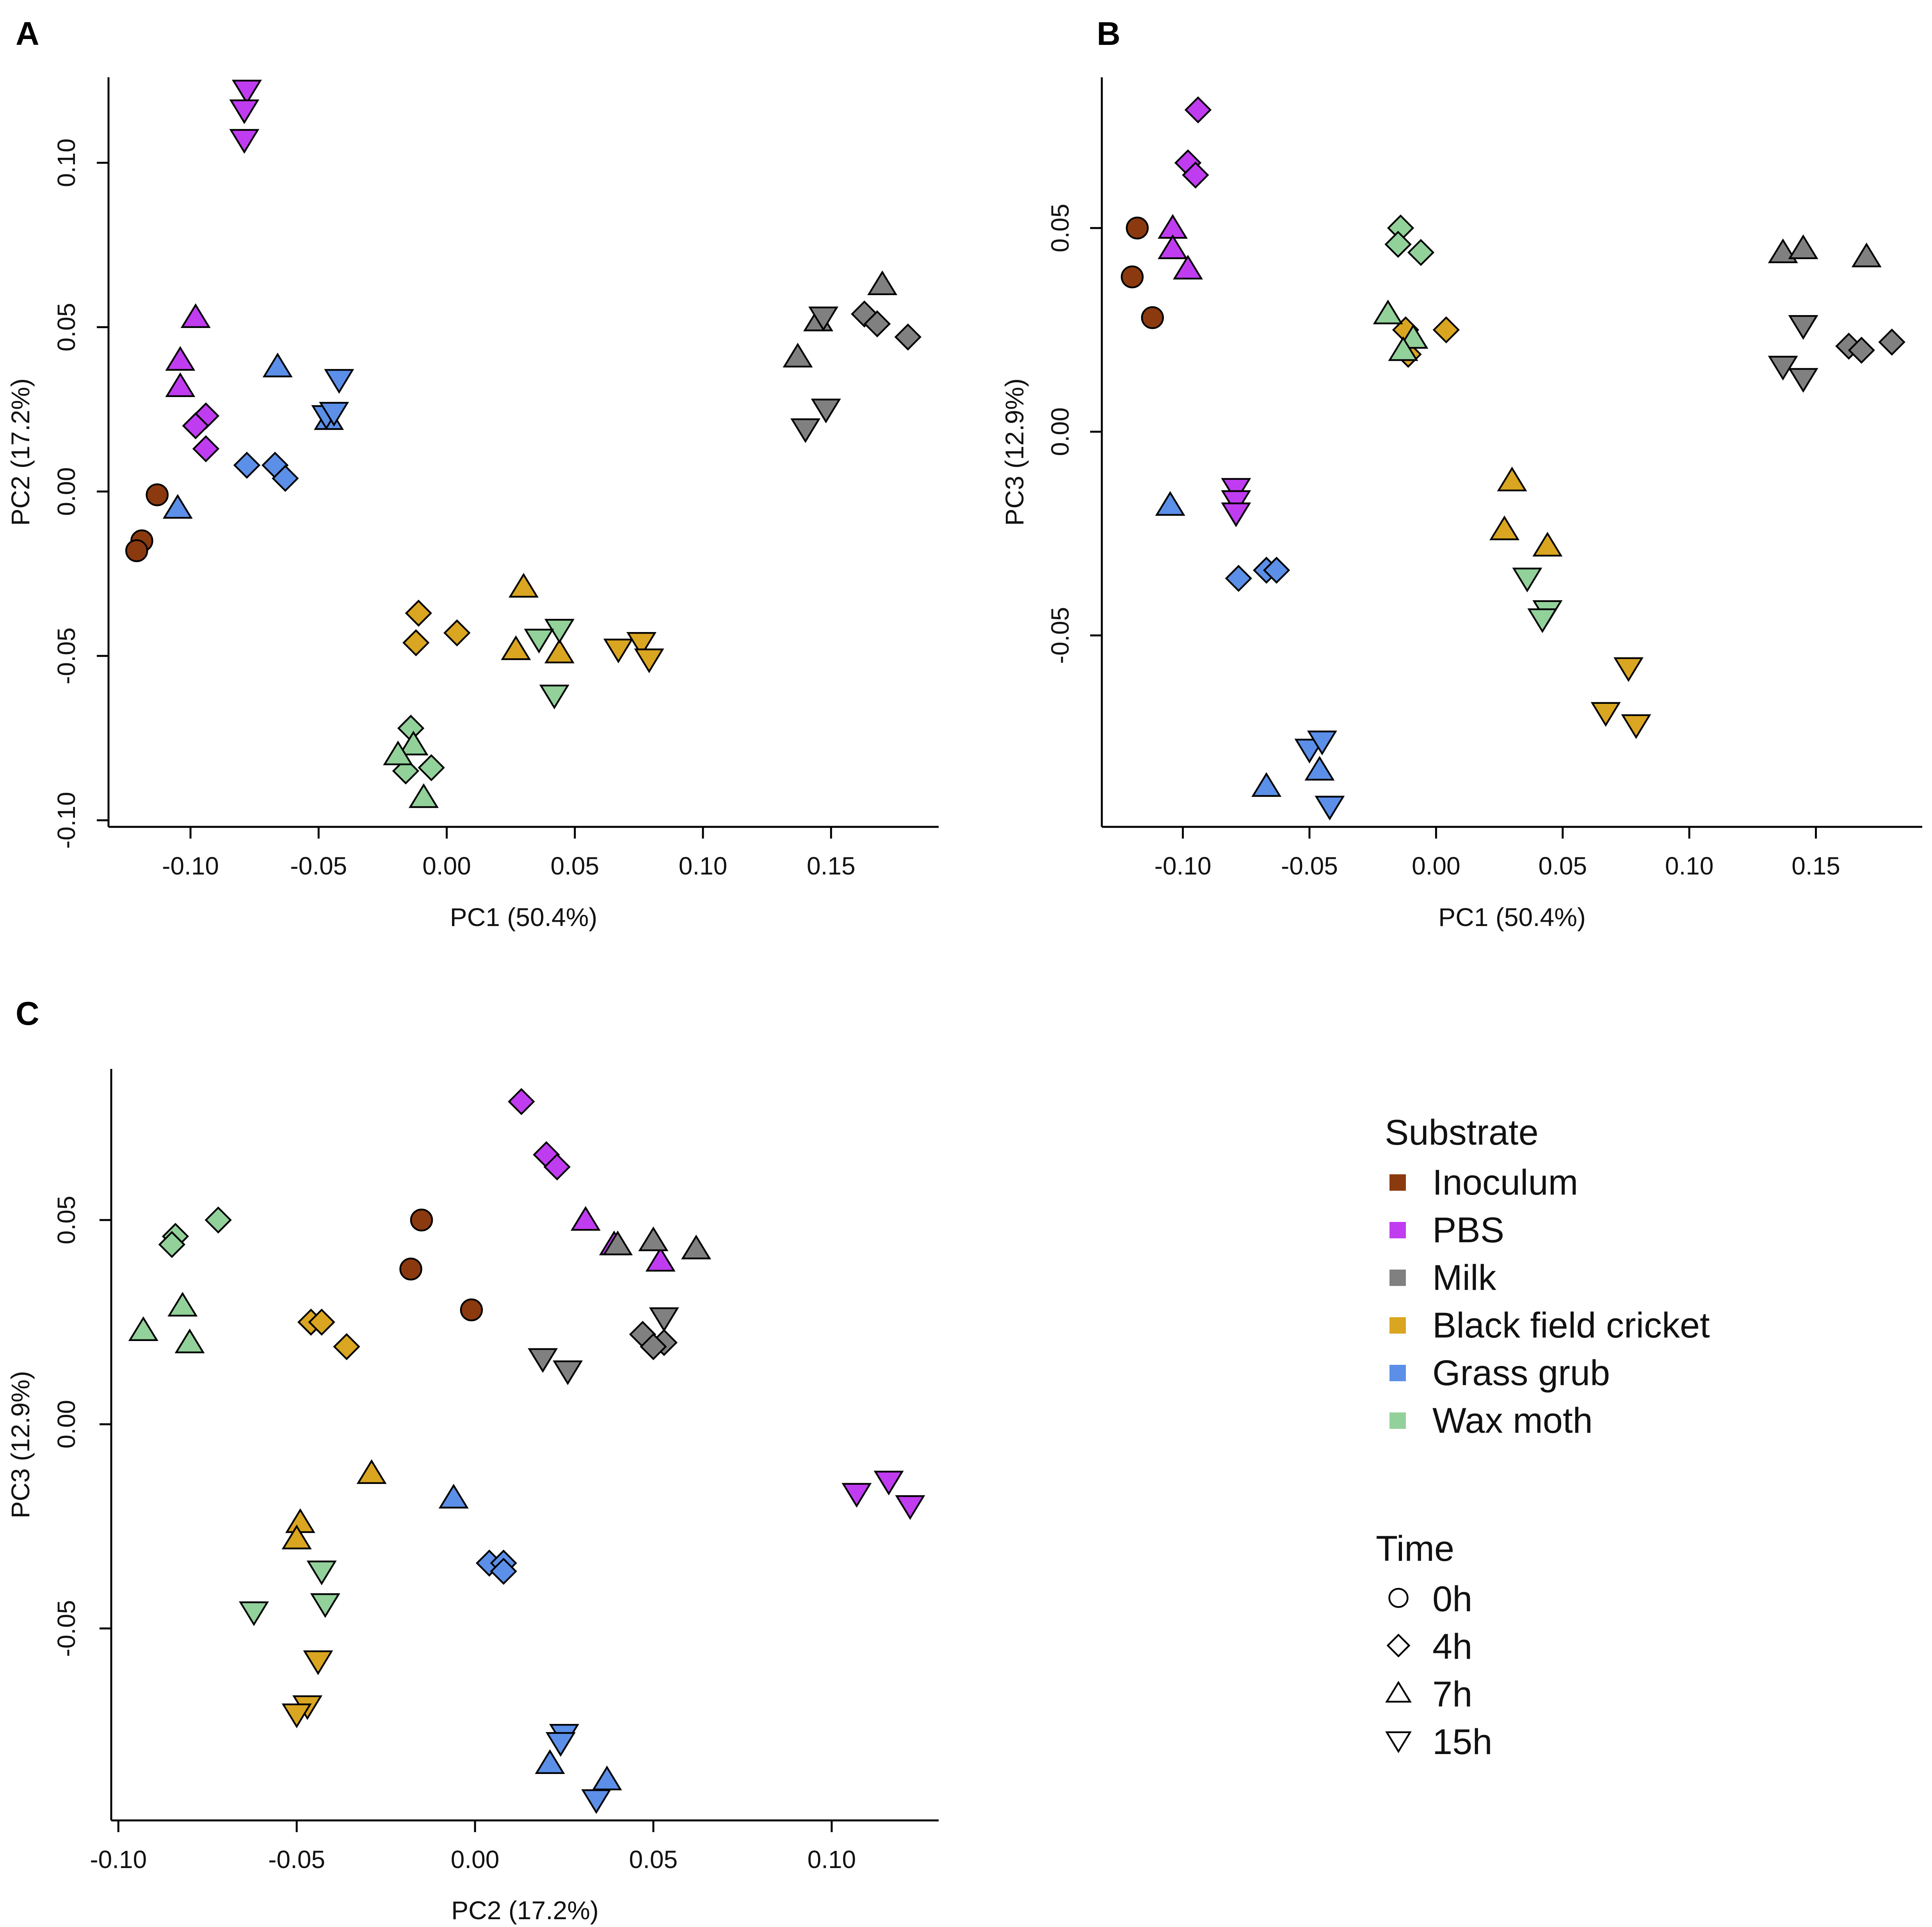 The image size is (1932, 1927). What do you see at coordinates (1014, 452) in the screenshot?
I see `panel-b-y-axis-title: PC3 (12.9%)` at bounding box center [1014, 452].